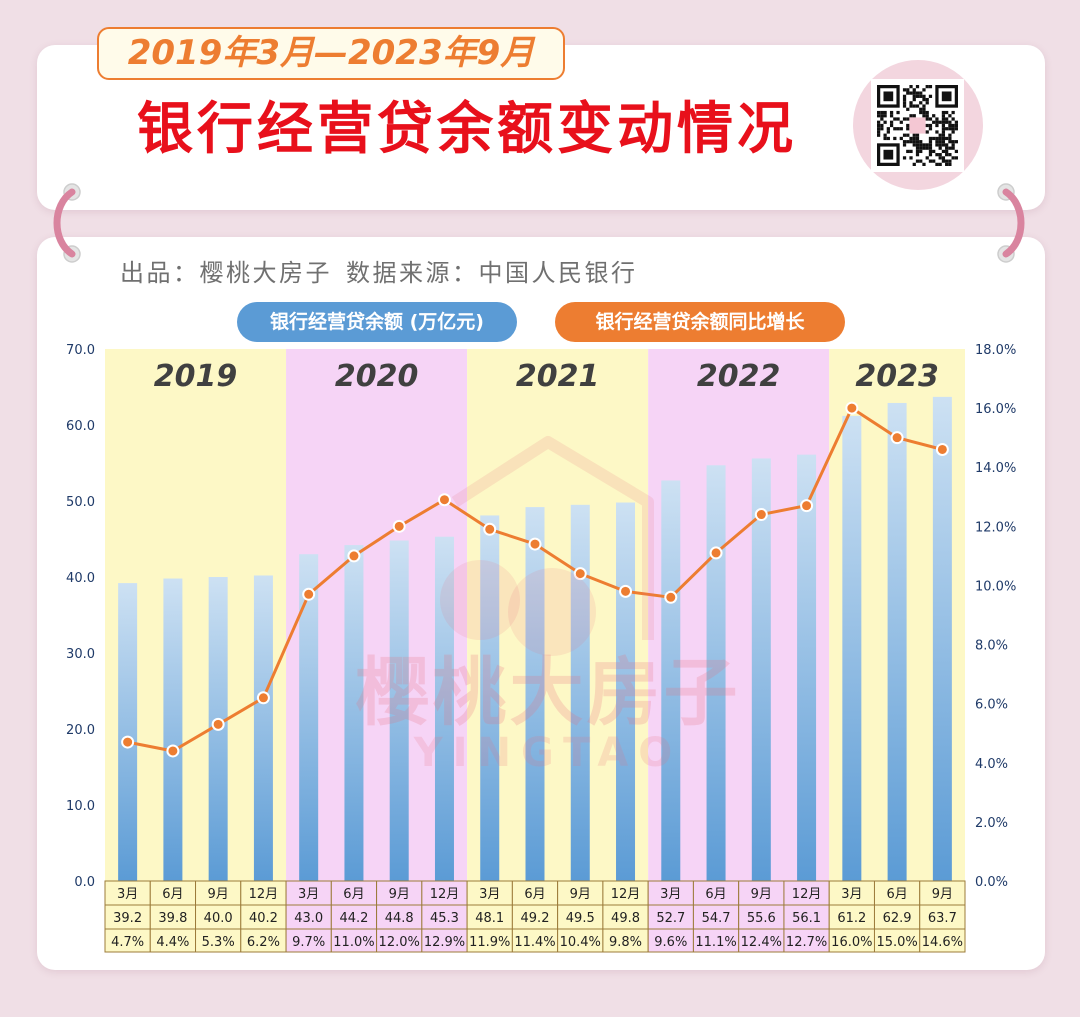 The width and height of the screenshot is (1080, 1017). What do you see at coordinates (995, 468) in the screenshot?
I see `right-axis-tick: 14.0%` at bounding box center [995, 468].